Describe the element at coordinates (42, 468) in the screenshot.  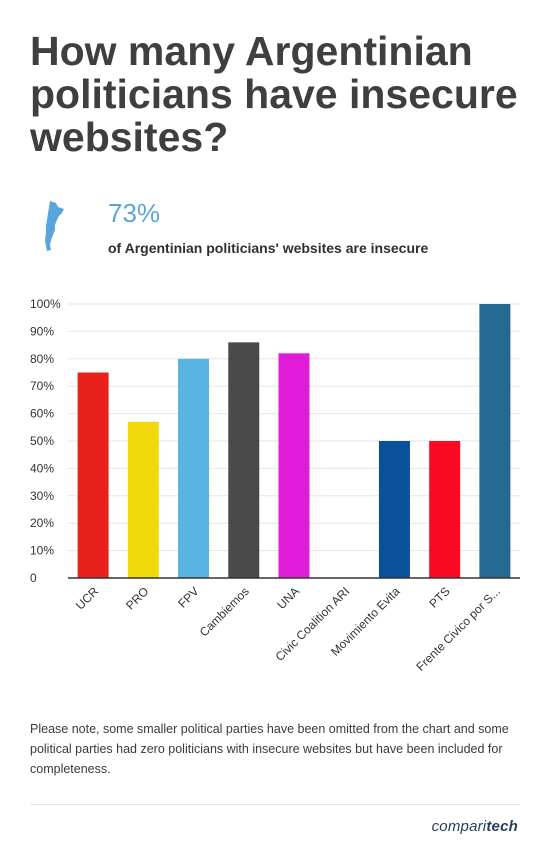
I see `y-tick-label: 40%` at that location.